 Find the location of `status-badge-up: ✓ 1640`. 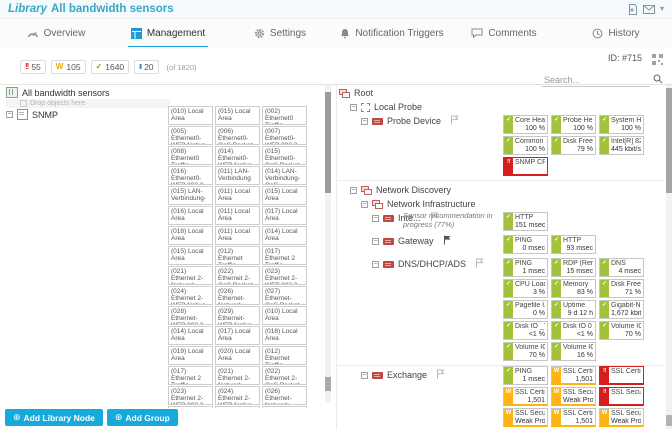

status-badge-up: ✓ 1640 is located at coordinates (110, 67).